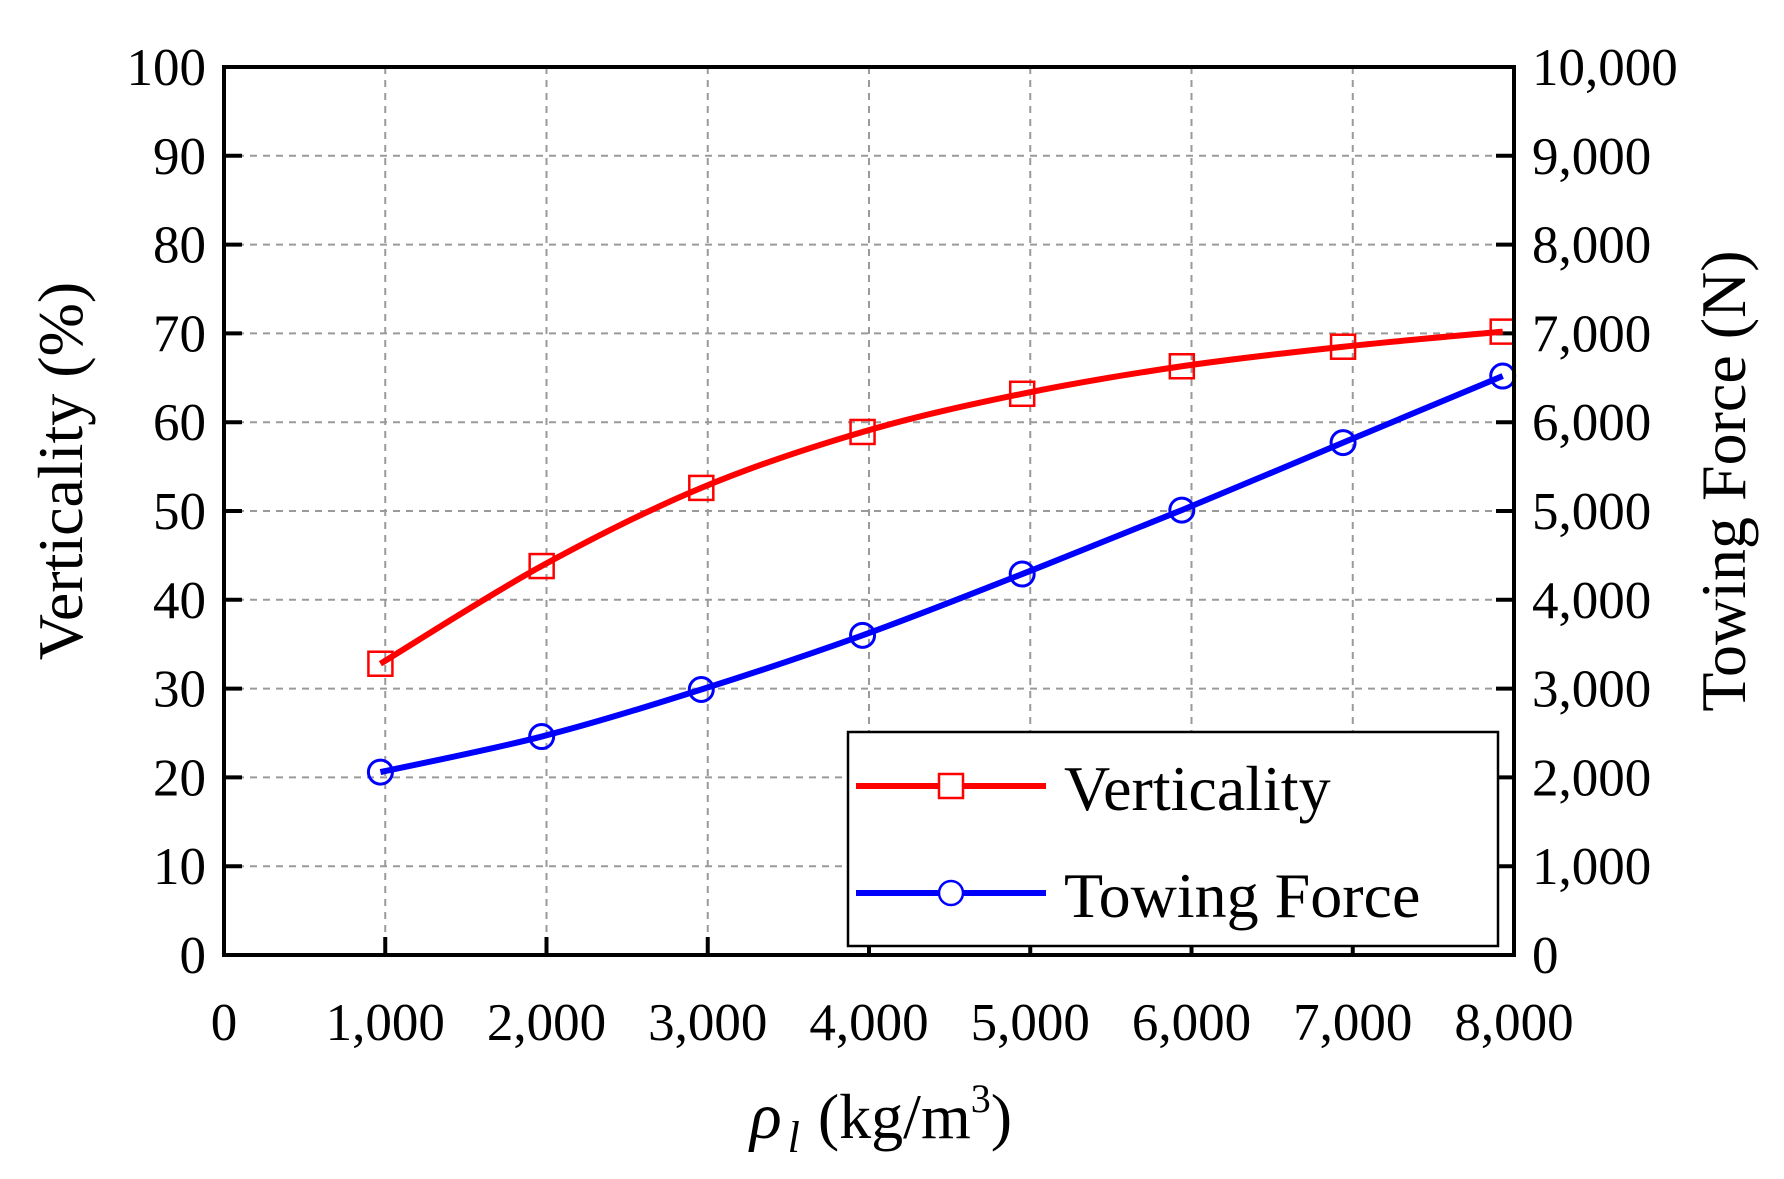  Describe the element at coordinates (1191, 1023) in the screenshot. I see `x-tick-label: 6,000` at that location.